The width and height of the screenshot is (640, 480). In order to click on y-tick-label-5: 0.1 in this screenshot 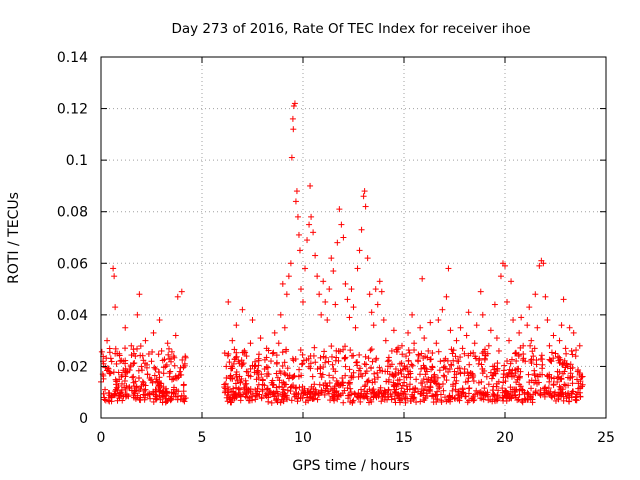, I will do `click(77, 161)`.